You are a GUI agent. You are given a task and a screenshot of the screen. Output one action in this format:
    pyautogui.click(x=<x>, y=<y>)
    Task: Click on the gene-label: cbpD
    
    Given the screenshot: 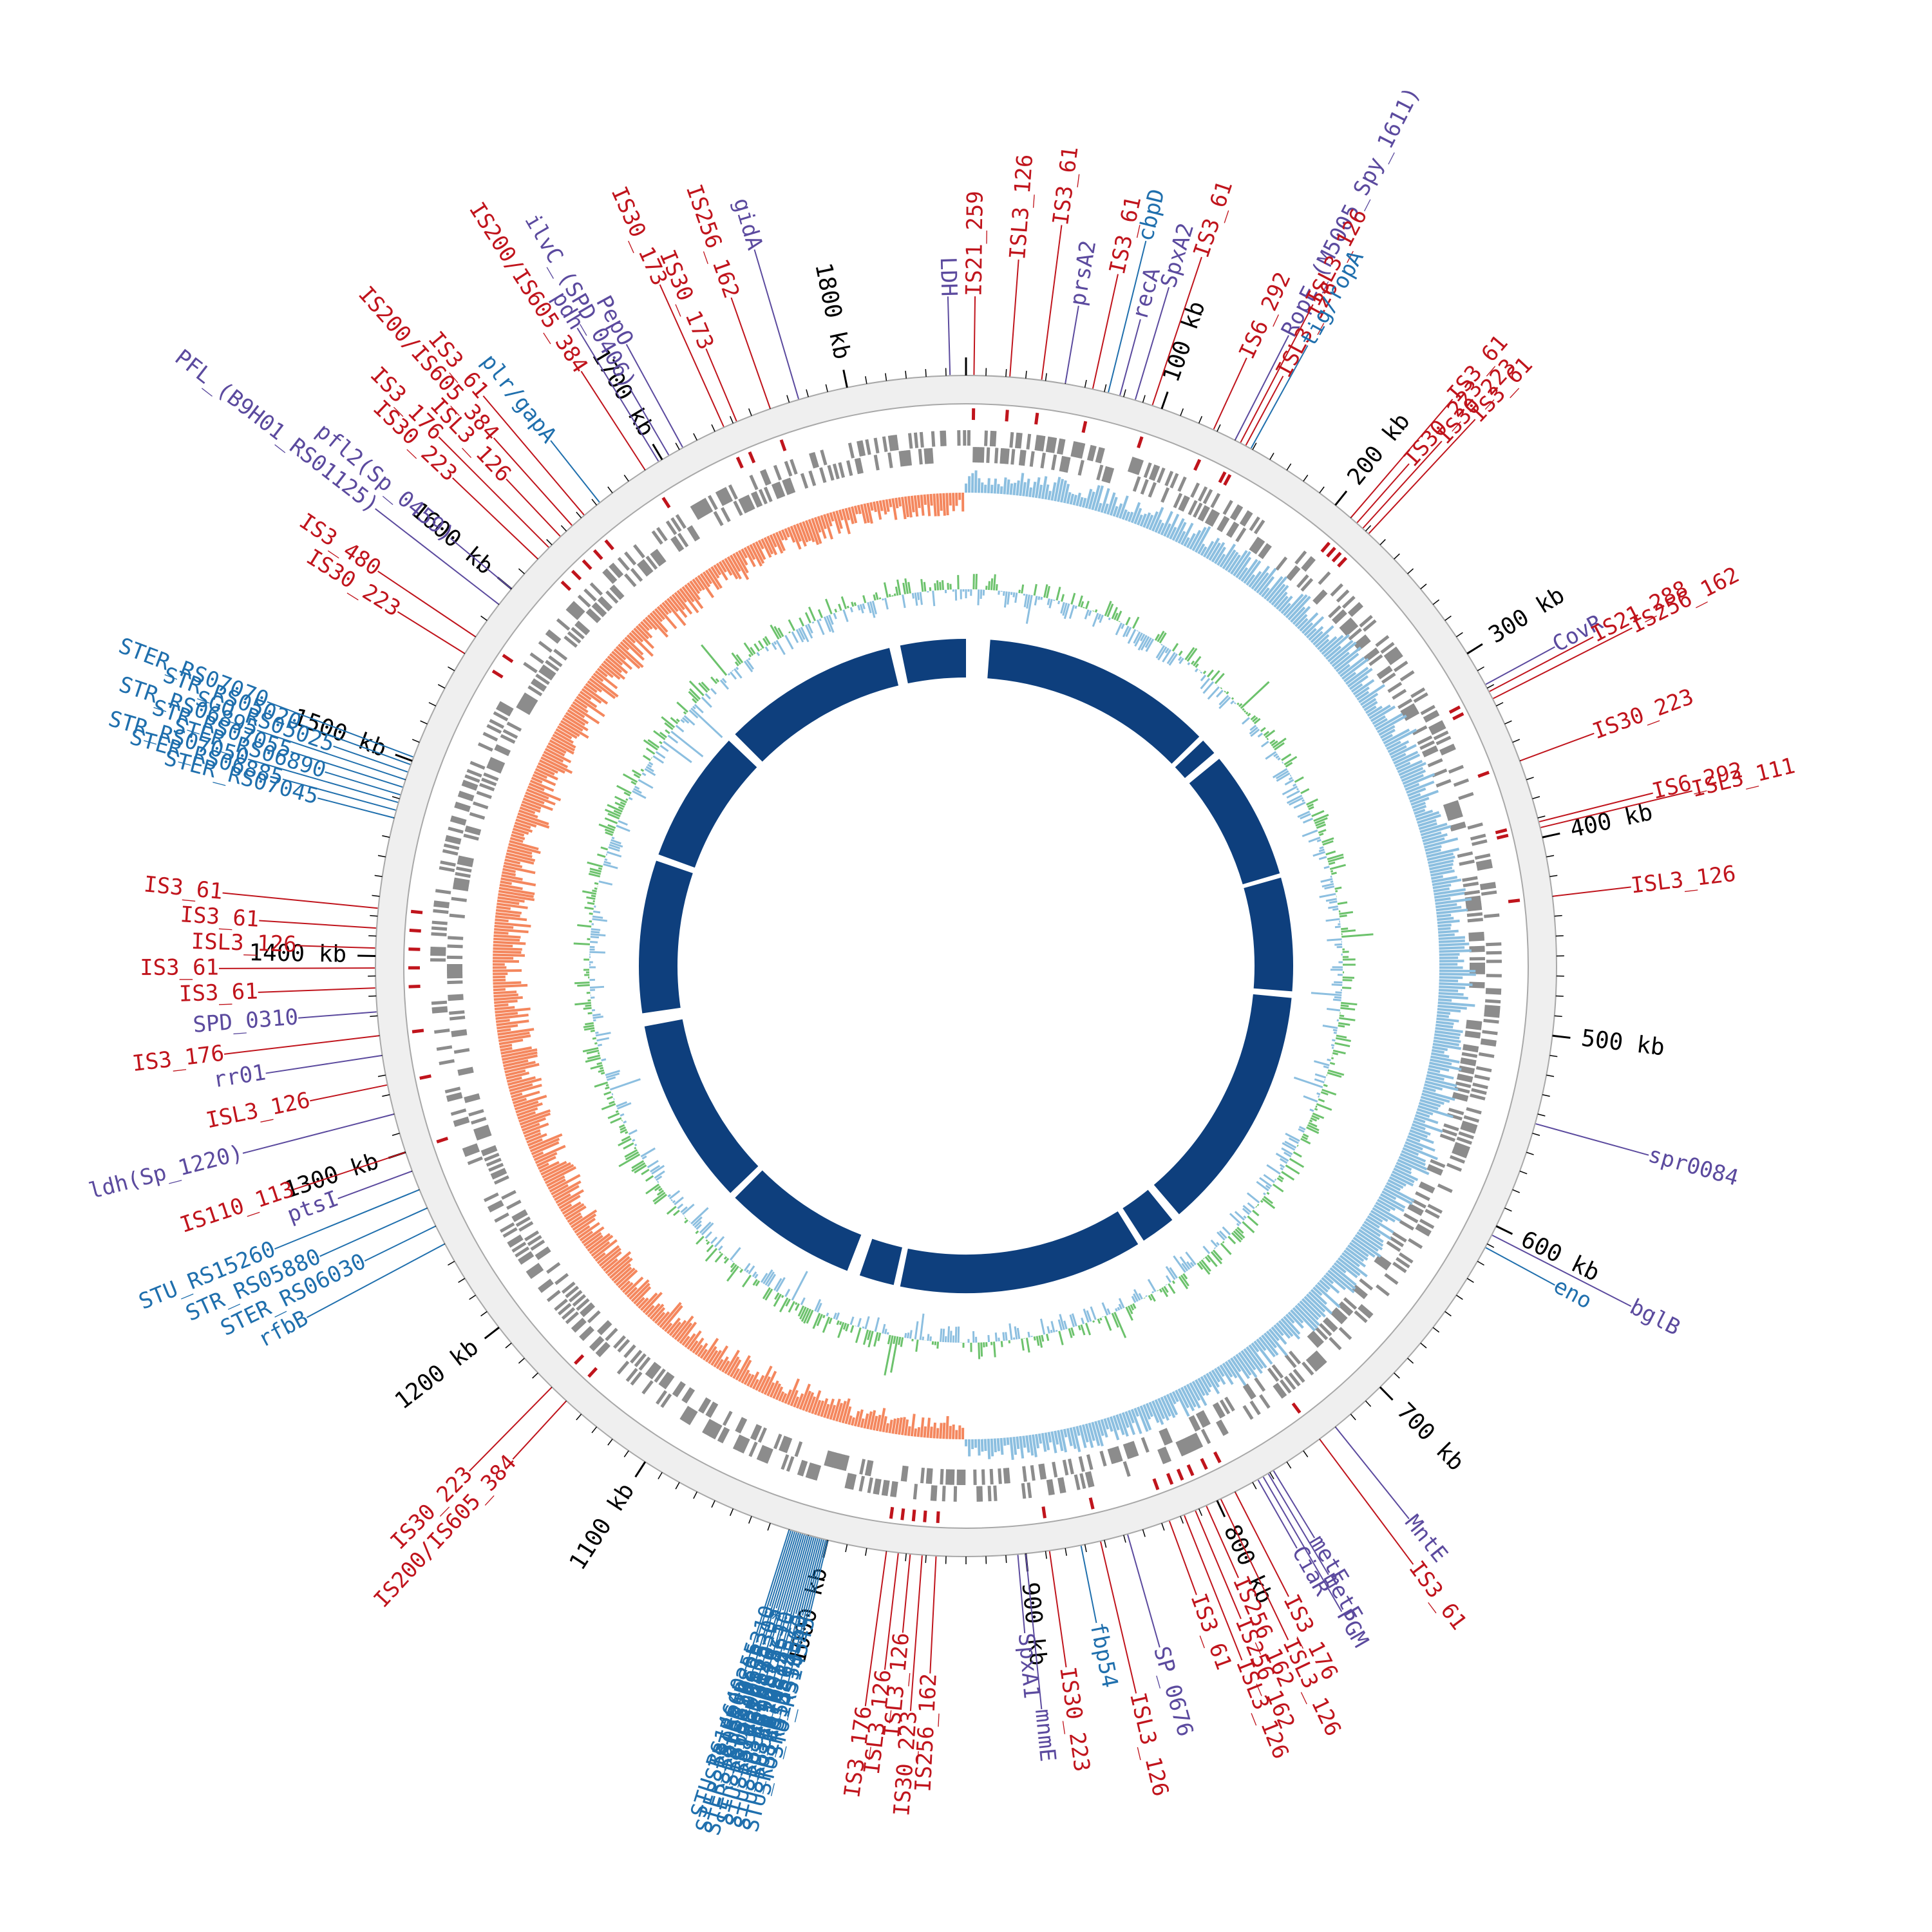 What is the action you would take?
    pyautogui.click(x=1151, y=215)
    